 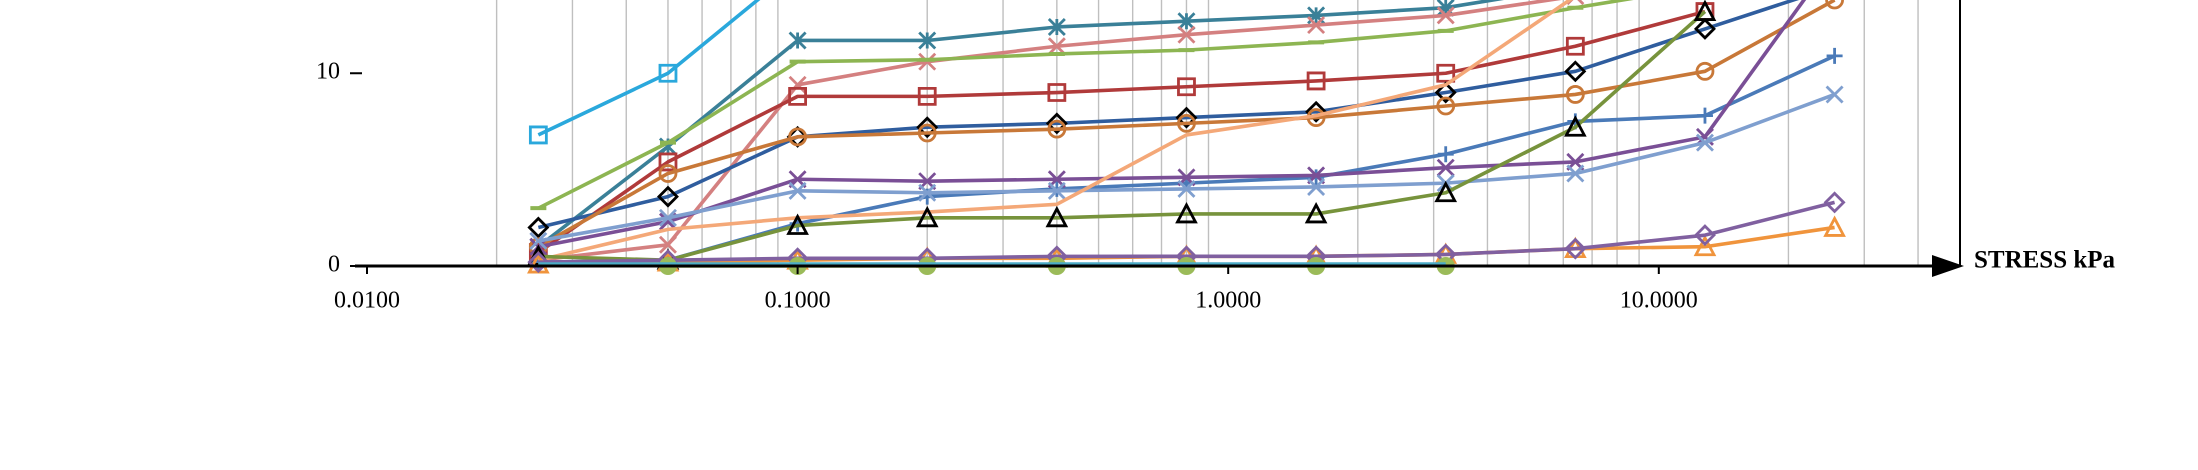 What do you see at coordinates (334, 265) in the screenshot?
I see `y-tick-label: 0` at bounding box center [334, 265].